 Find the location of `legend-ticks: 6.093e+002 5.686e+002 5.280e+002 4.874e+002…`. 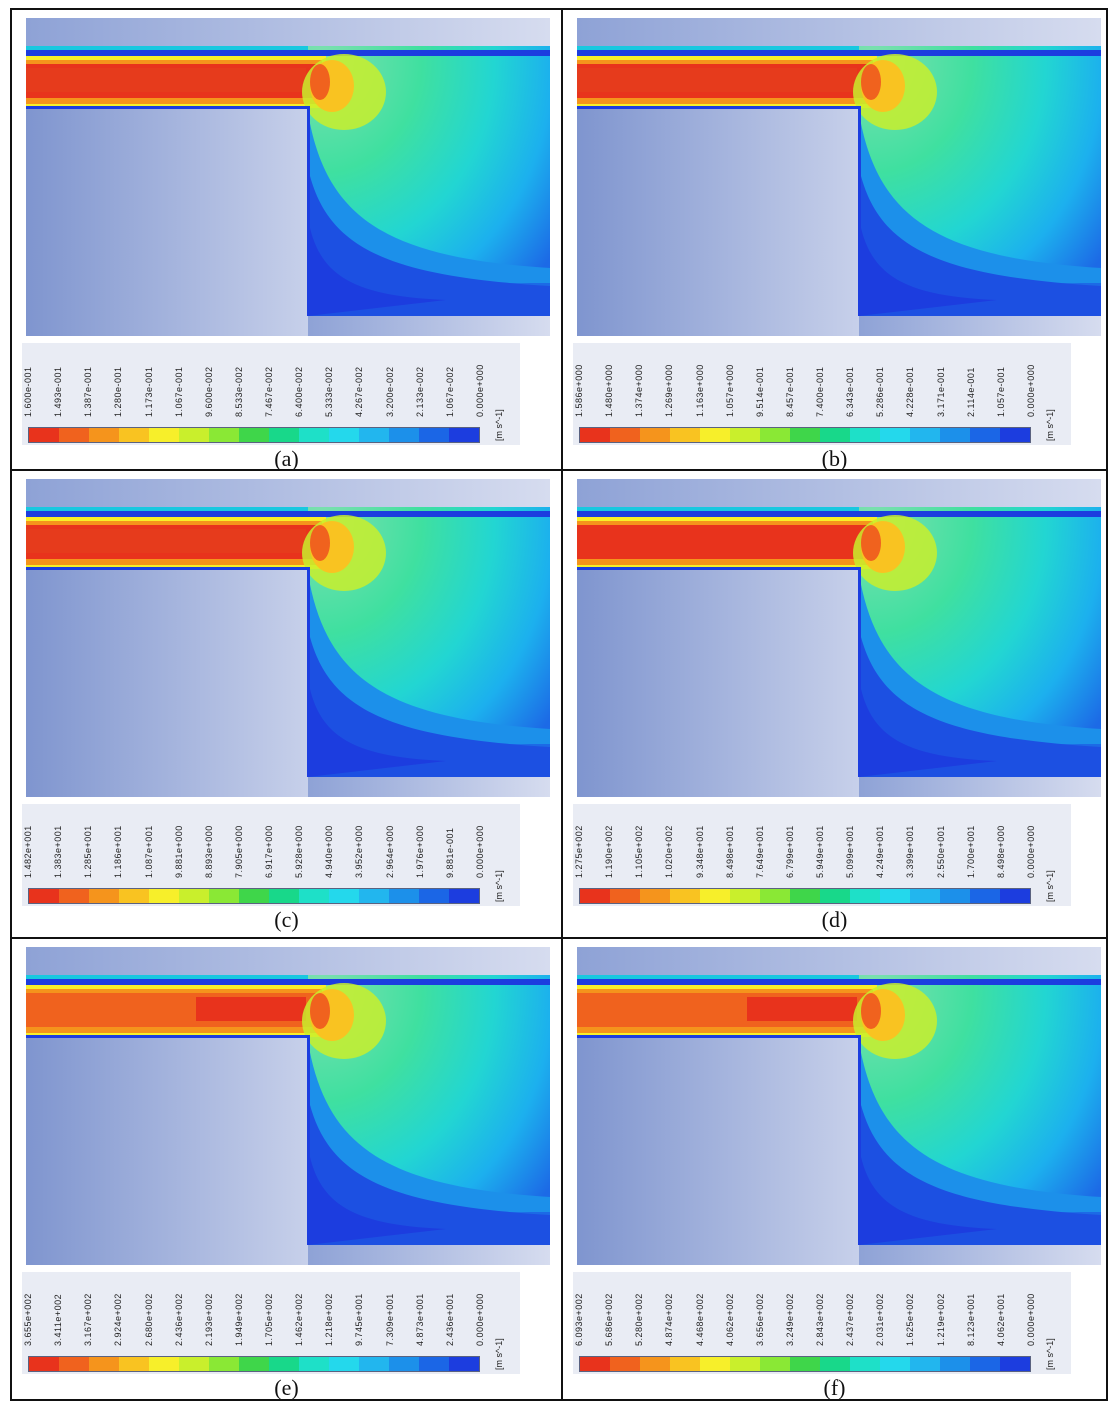

legend-ticks: 6.093e+002 5.686e+002 5.280e+002 4.874e+002… is located at coordinates (805, 1313).